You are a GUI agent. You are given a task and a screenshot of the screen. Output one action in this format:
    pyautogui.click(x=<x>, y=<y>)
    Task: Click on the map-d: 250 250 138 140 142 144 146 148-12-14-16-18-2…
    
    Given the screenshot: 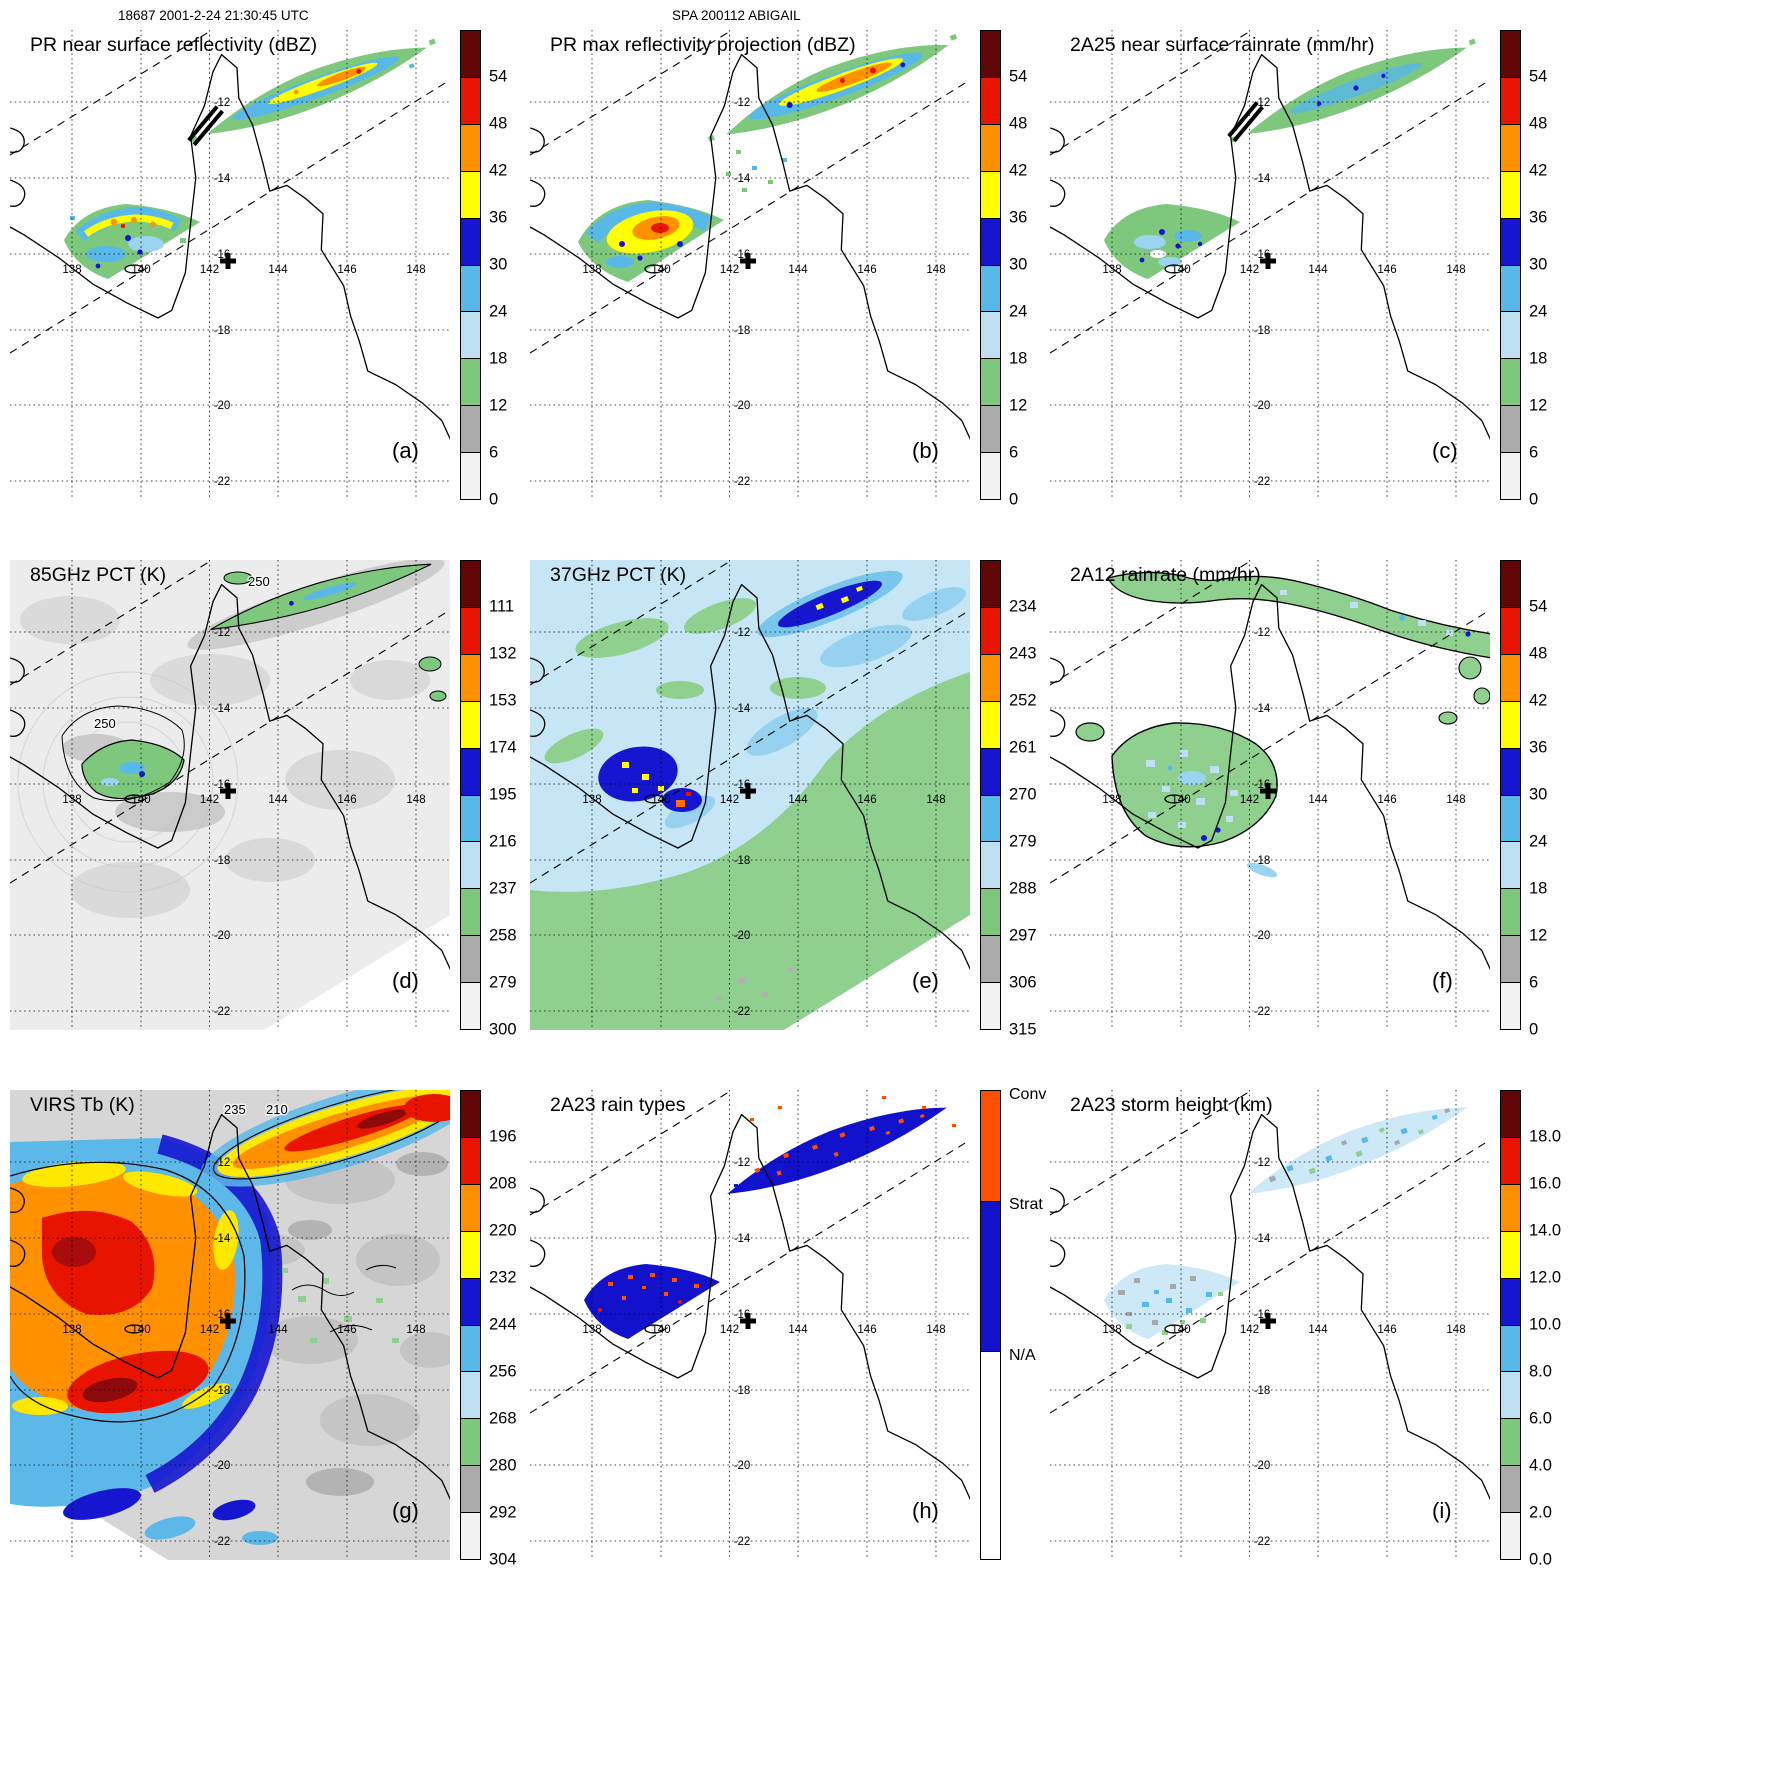 What is the action you would take?
    pyautogui.click(x=230, y=795)
    